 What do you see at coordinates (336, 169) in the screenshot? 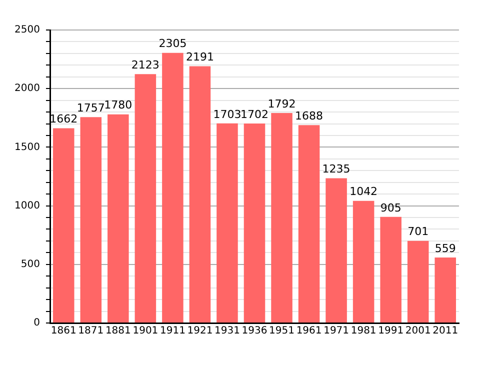
I see `data-label: 1235` at bounding box center [336, 169].